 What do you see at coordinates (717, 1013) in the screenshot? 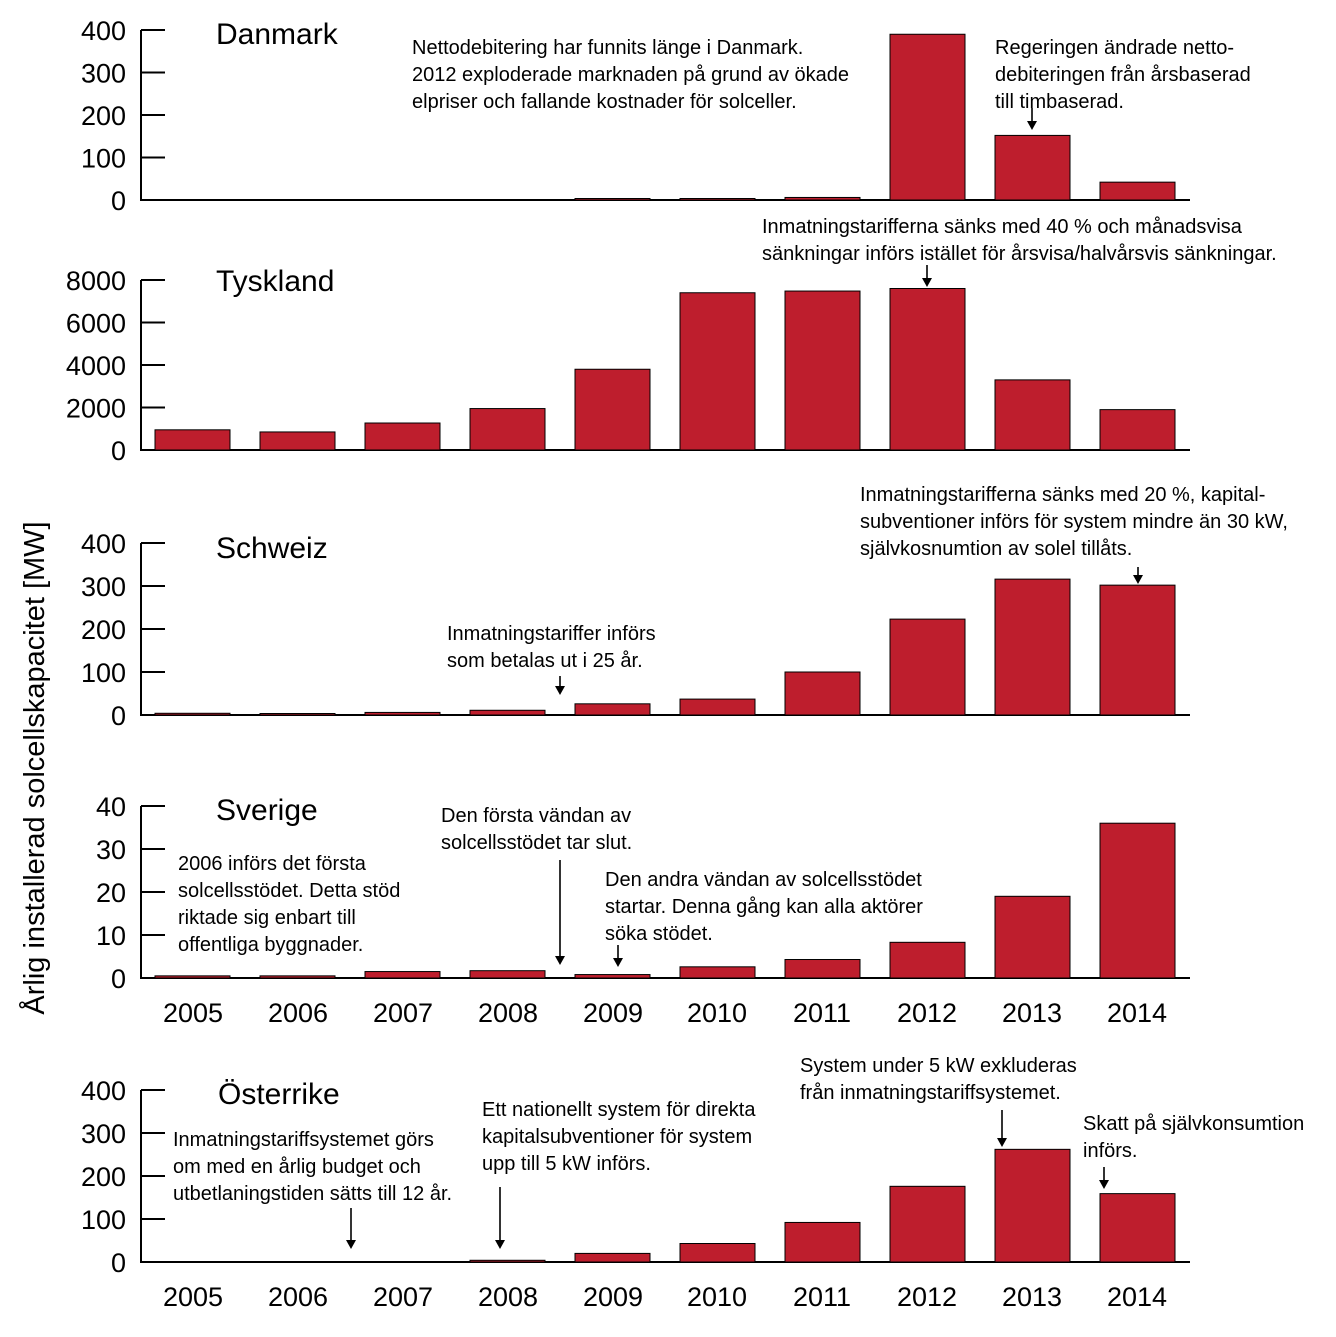
I see `x-tick-label: 2010` at bounding box center [717, 1013].